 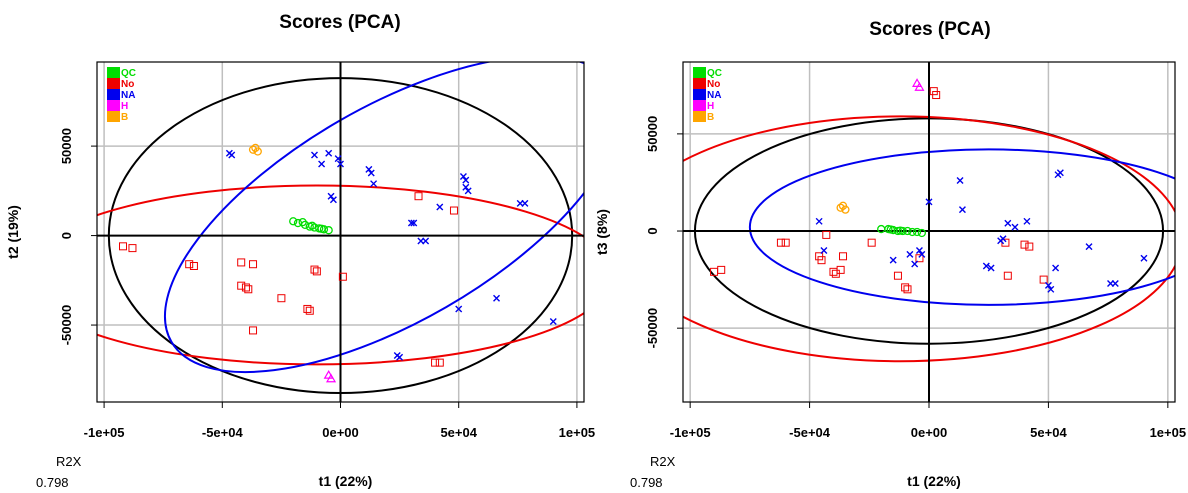 I want to click on y-axis-label: t3 (8%), so click(x=602, y=232).